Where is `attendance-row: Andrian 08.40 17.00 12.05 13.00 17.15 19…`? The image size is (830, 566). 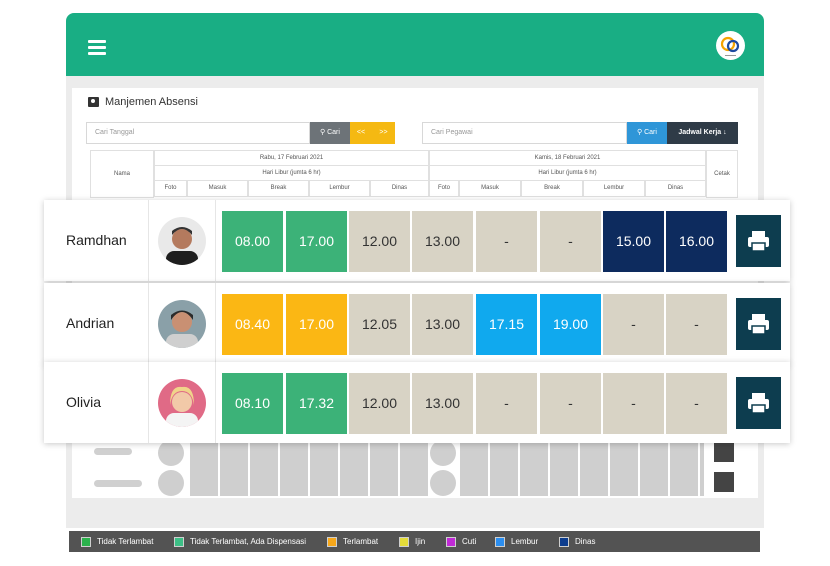
attendance-row: Andrian 08.40 17.00 12.05 13.00 17.15 19… is located at coordinates (417, 323).